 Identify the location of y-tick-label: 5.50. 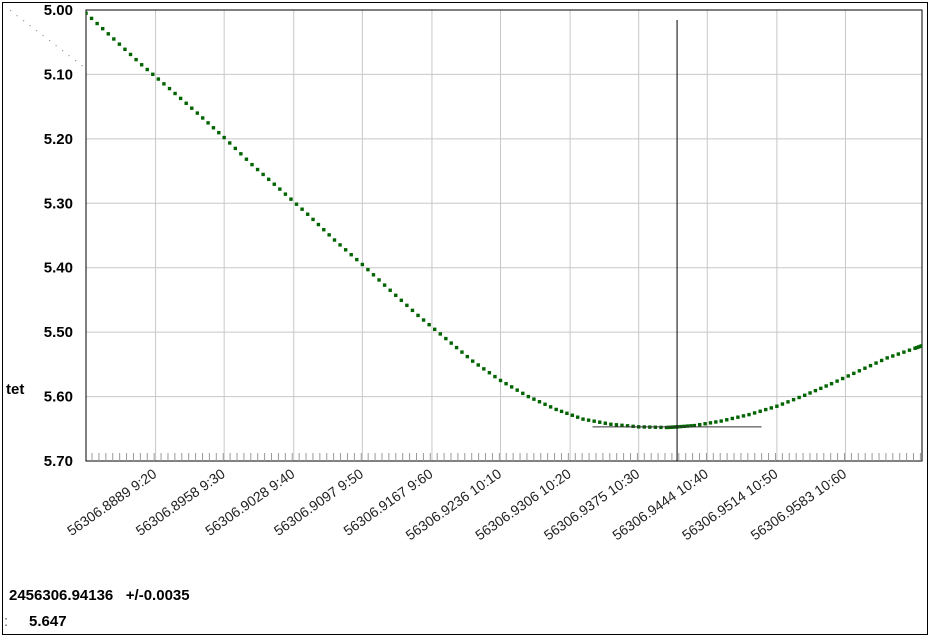
(58, 332).